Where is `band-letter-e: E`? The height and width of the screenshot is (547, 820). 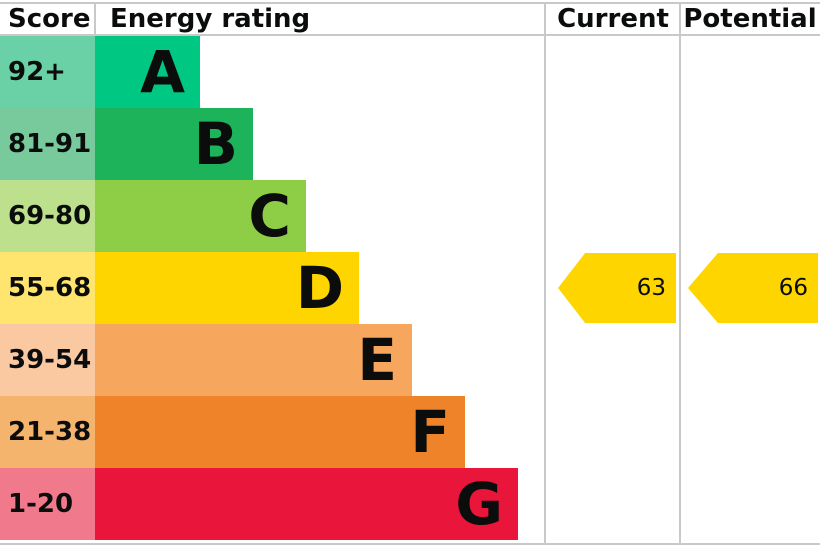 band-letter-e: E is located at coordinates (377, 360).